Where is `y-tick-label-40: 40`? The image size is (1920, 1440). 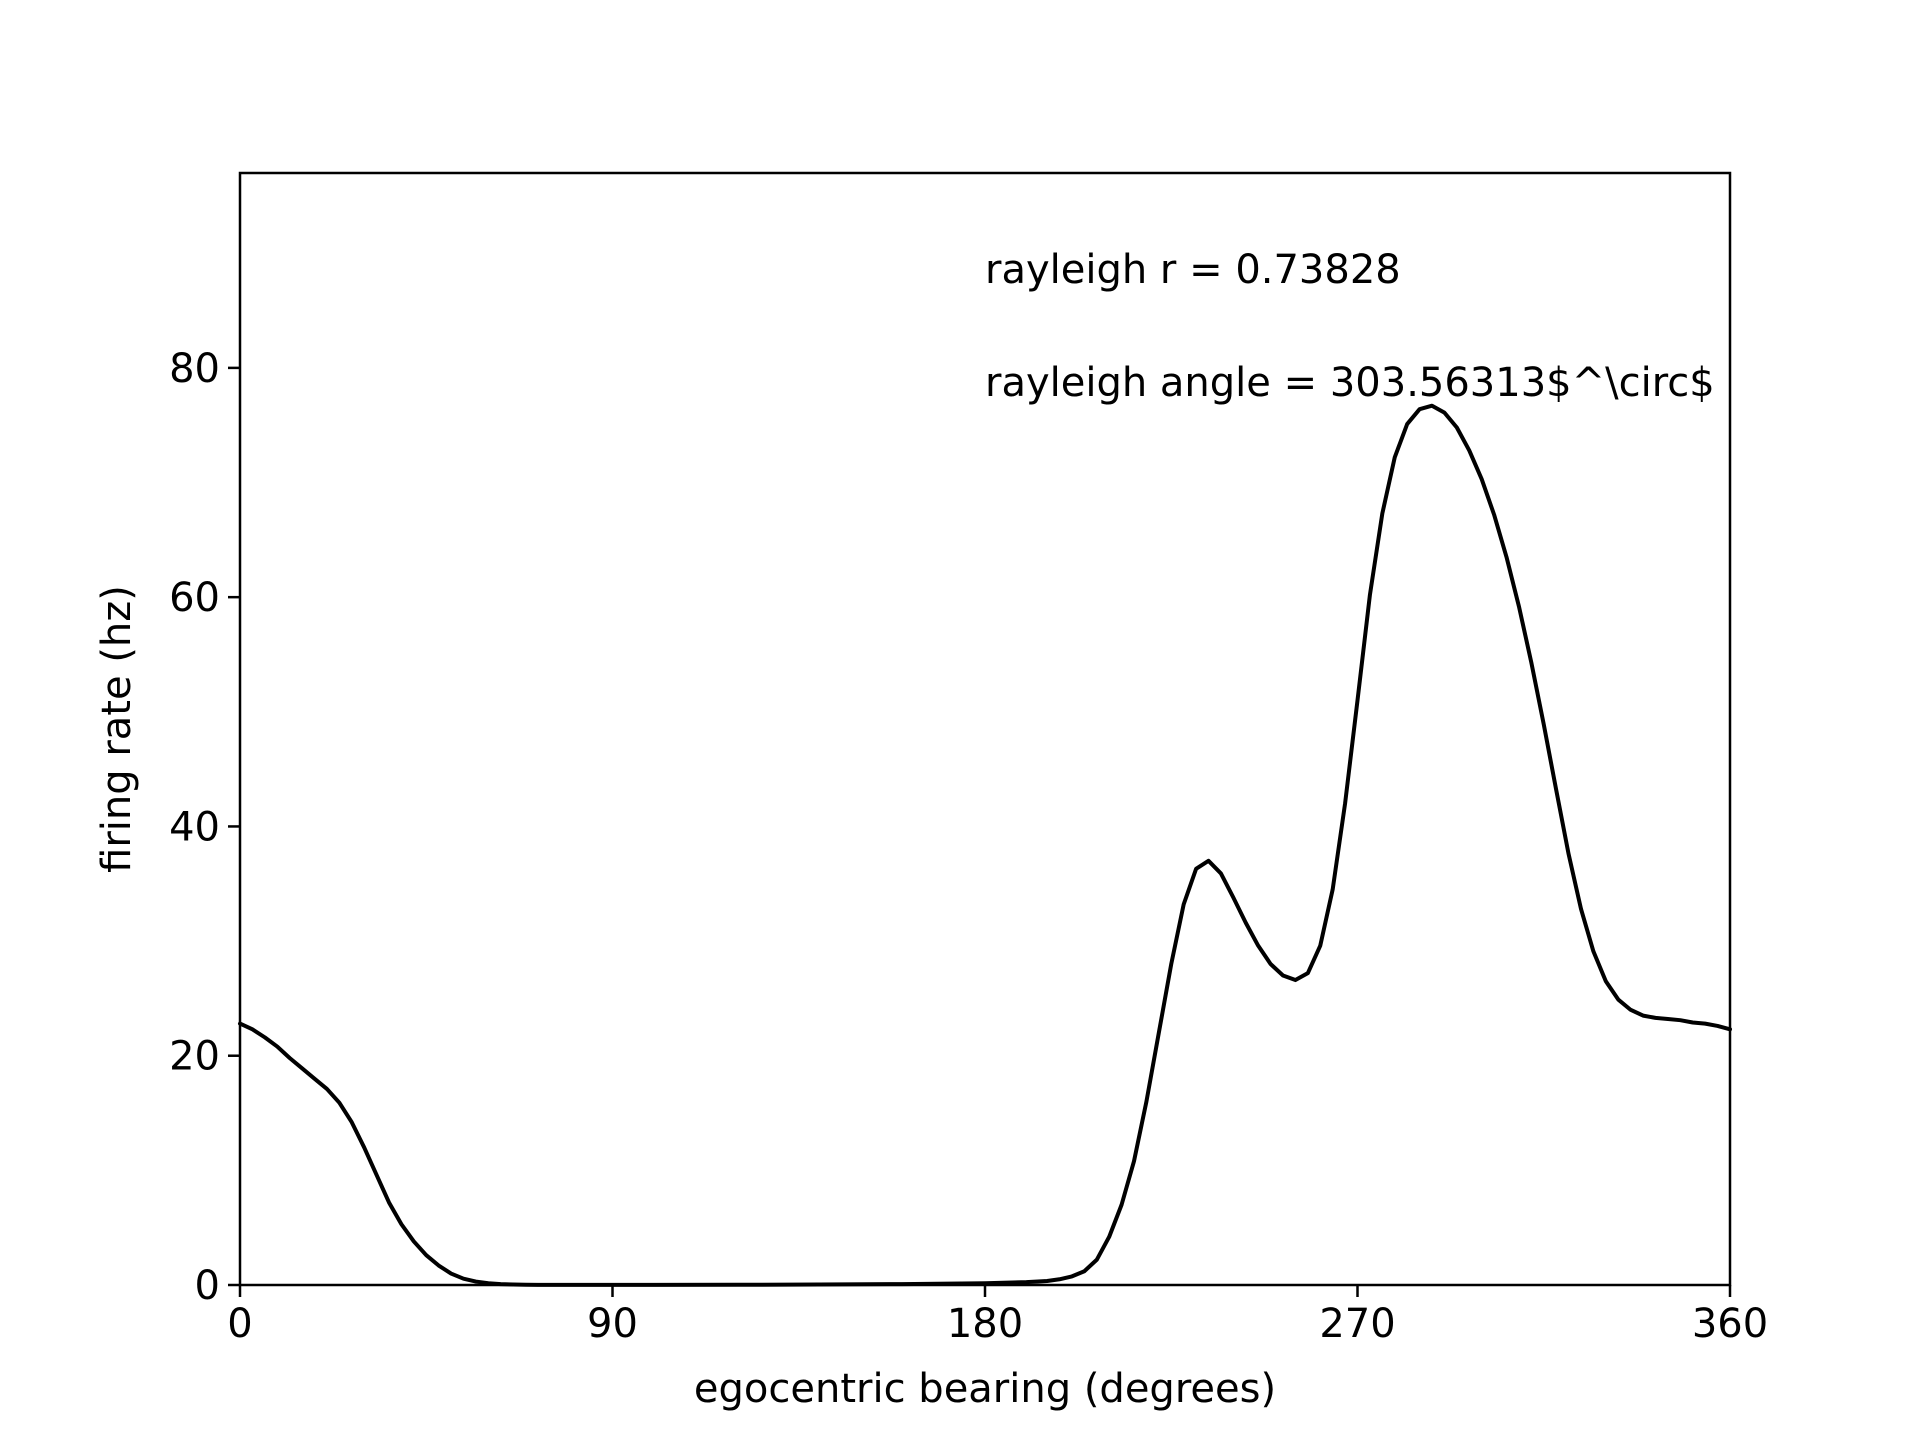 y-tick-label-40: 40 is located at coordinates (194, 827).